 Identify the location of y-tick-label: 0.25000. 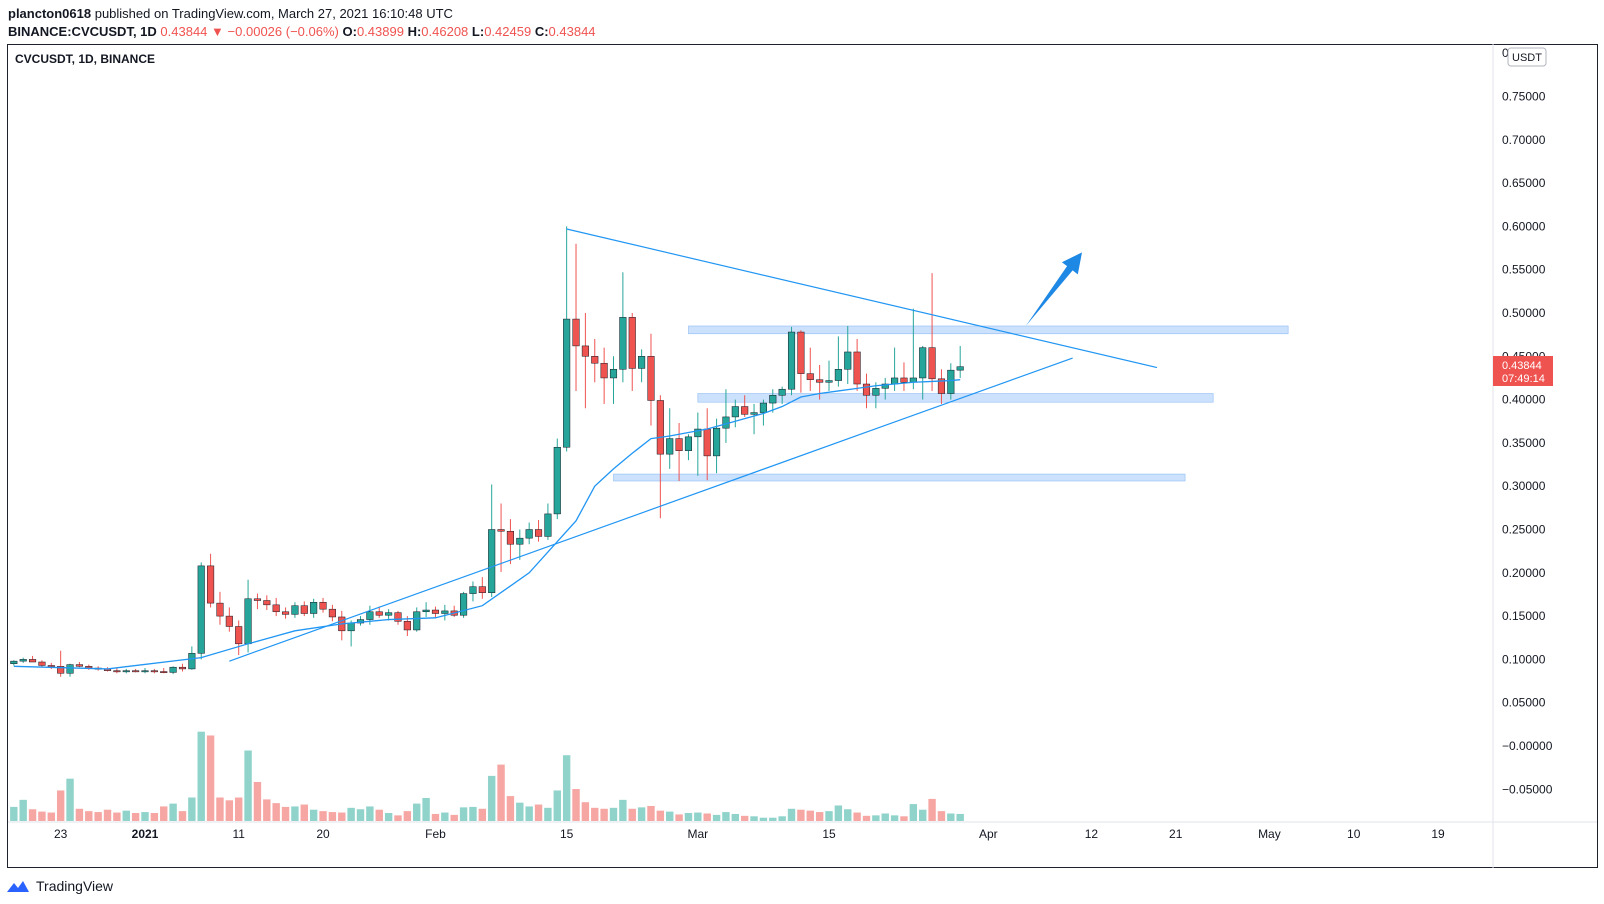
(1524, 530).